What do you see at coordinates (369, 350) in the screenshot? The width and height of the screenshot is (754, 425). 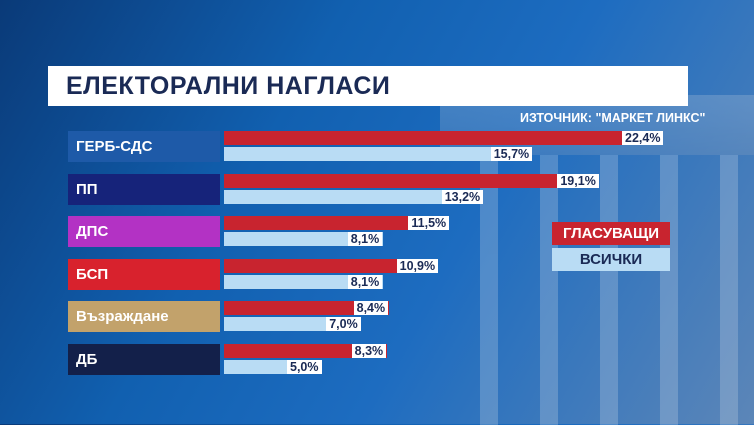 I see `data-label: 8,3%` at bounding box center [369, 350].